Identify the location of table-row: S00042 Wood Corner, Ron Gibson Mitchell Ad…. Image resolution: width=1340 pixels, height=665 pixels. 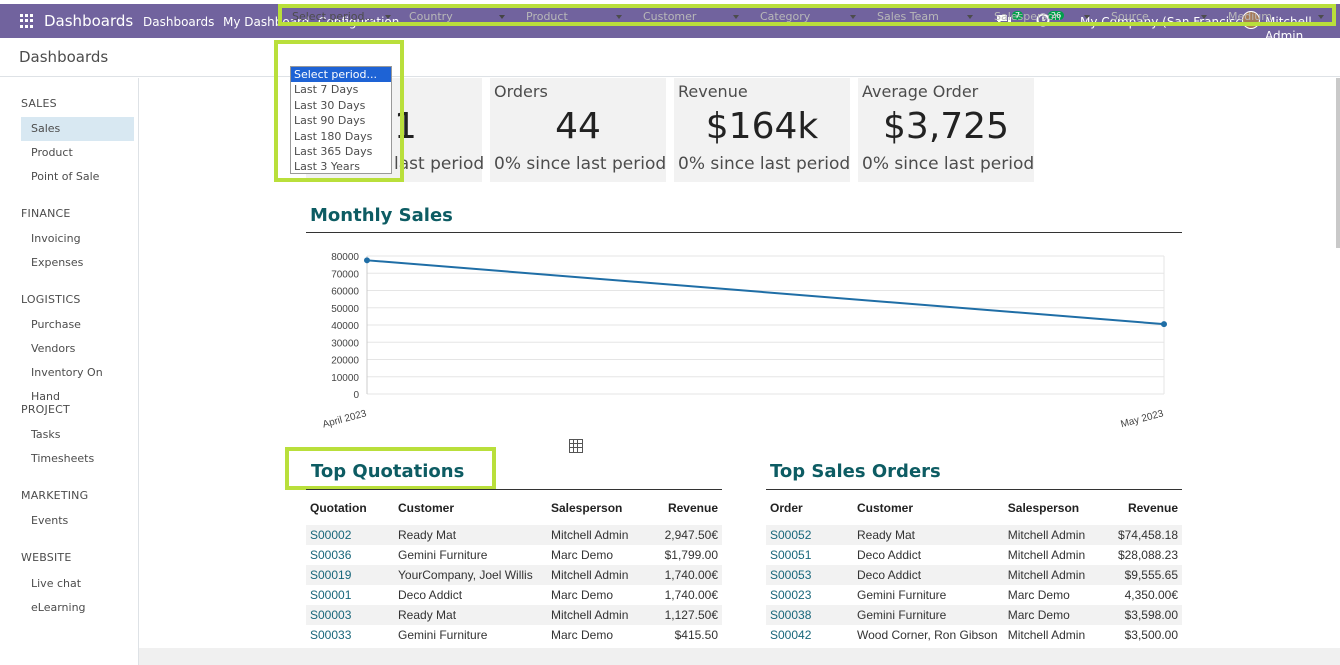
(974, 635).